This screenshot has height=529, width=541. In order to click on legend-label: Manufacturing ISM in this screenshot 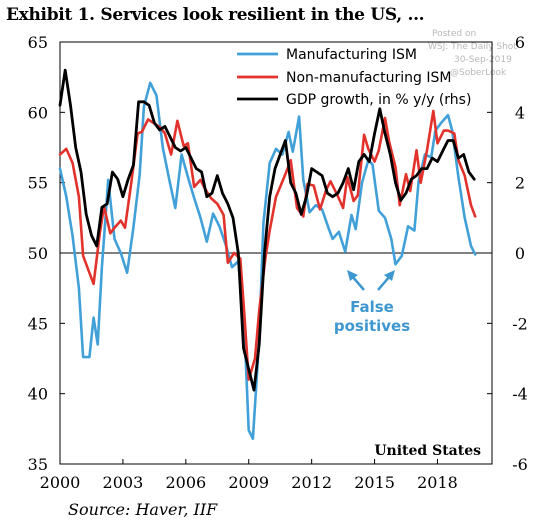, I will do `click(351, 55)`.